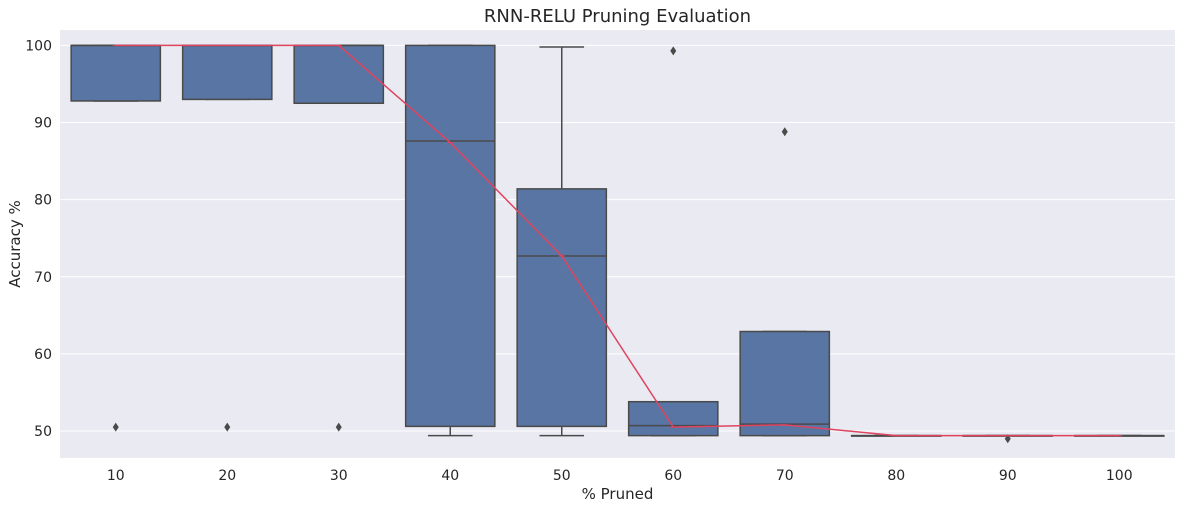 The height and width of the screenshot is (508, 1181). What do you see at coordinates (673, 476) in the screenshot?
I see `x-tick-label: 60` at bounding box center [673, 476].